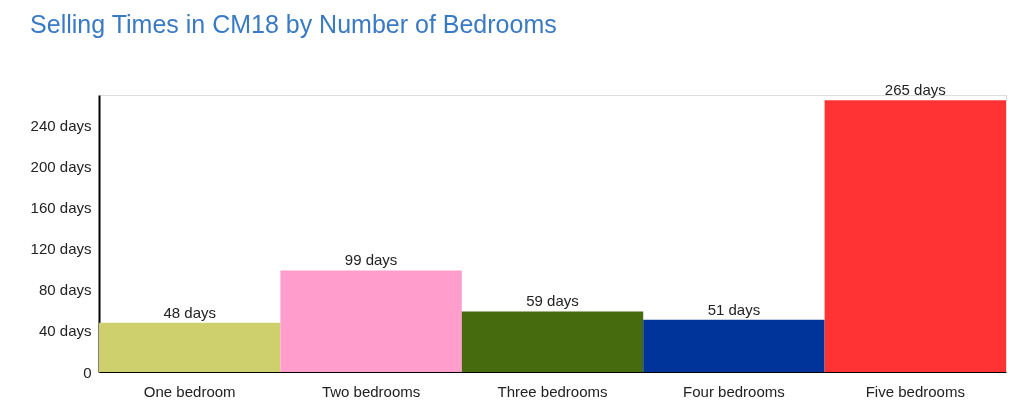  Describe the element at coordinates (915, 90) in the screenshot. I see `data-label: 265 days` at that location.